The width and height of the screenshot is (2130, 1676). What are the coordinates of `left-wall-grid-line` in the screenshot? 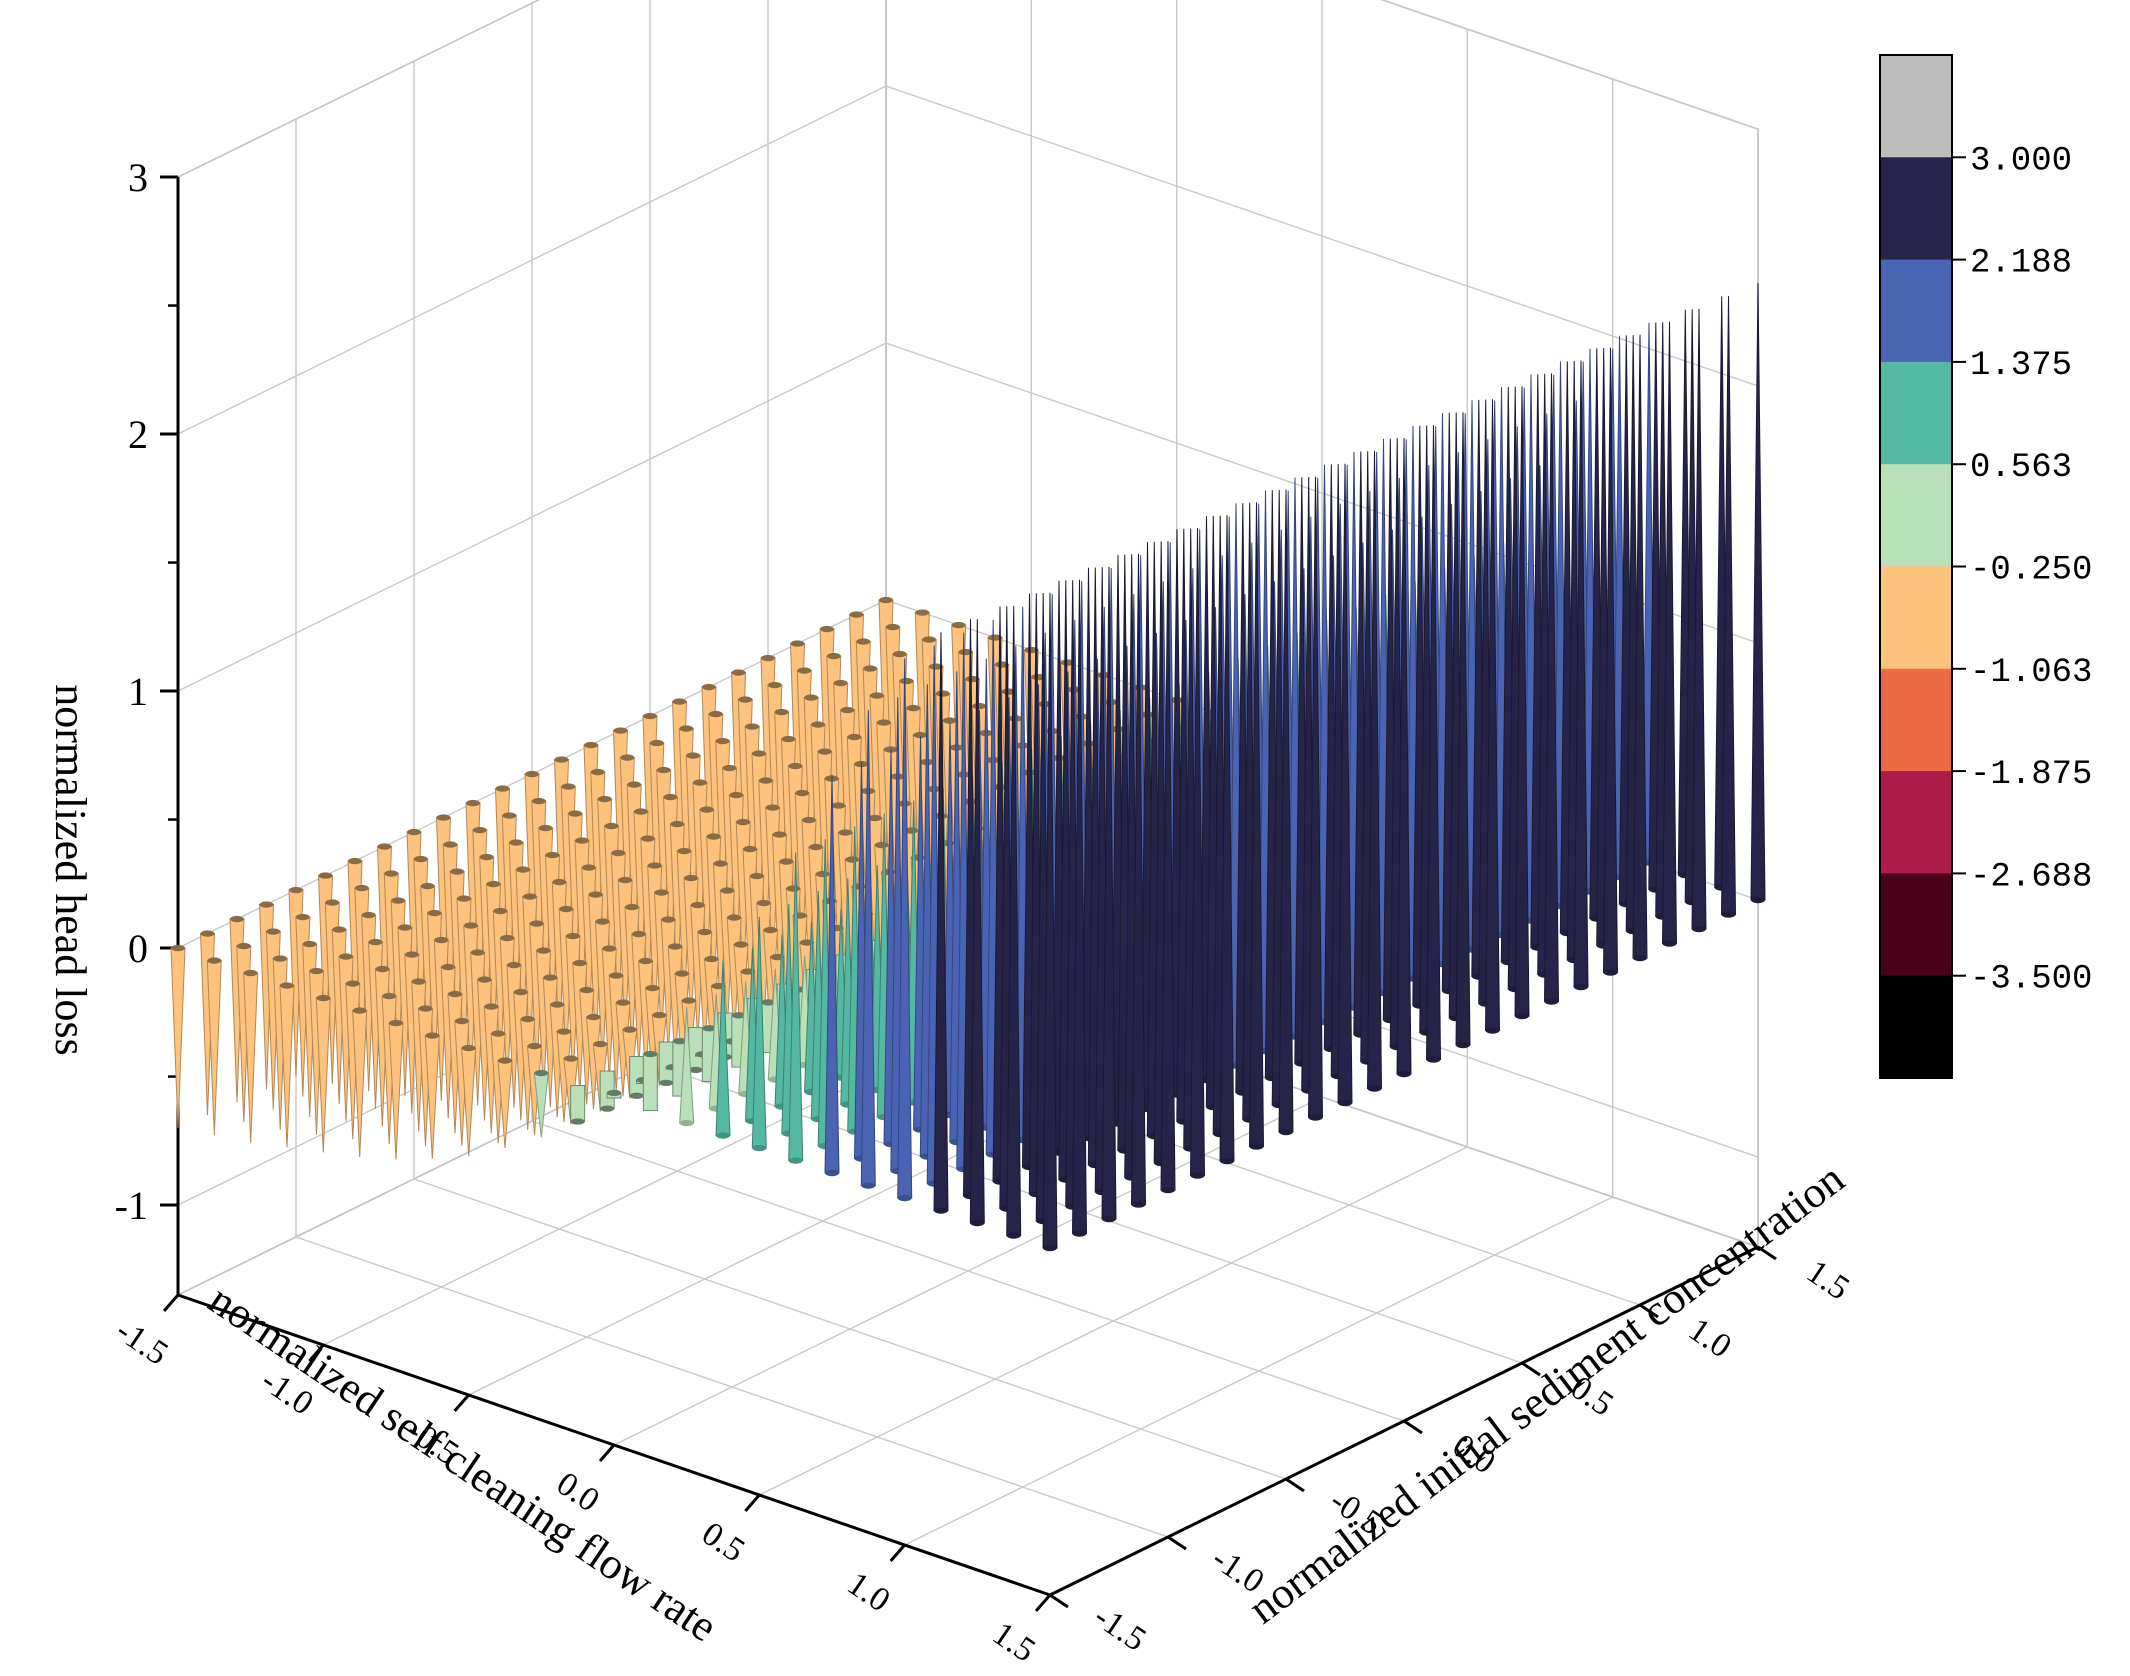 It's located at (358, 89).